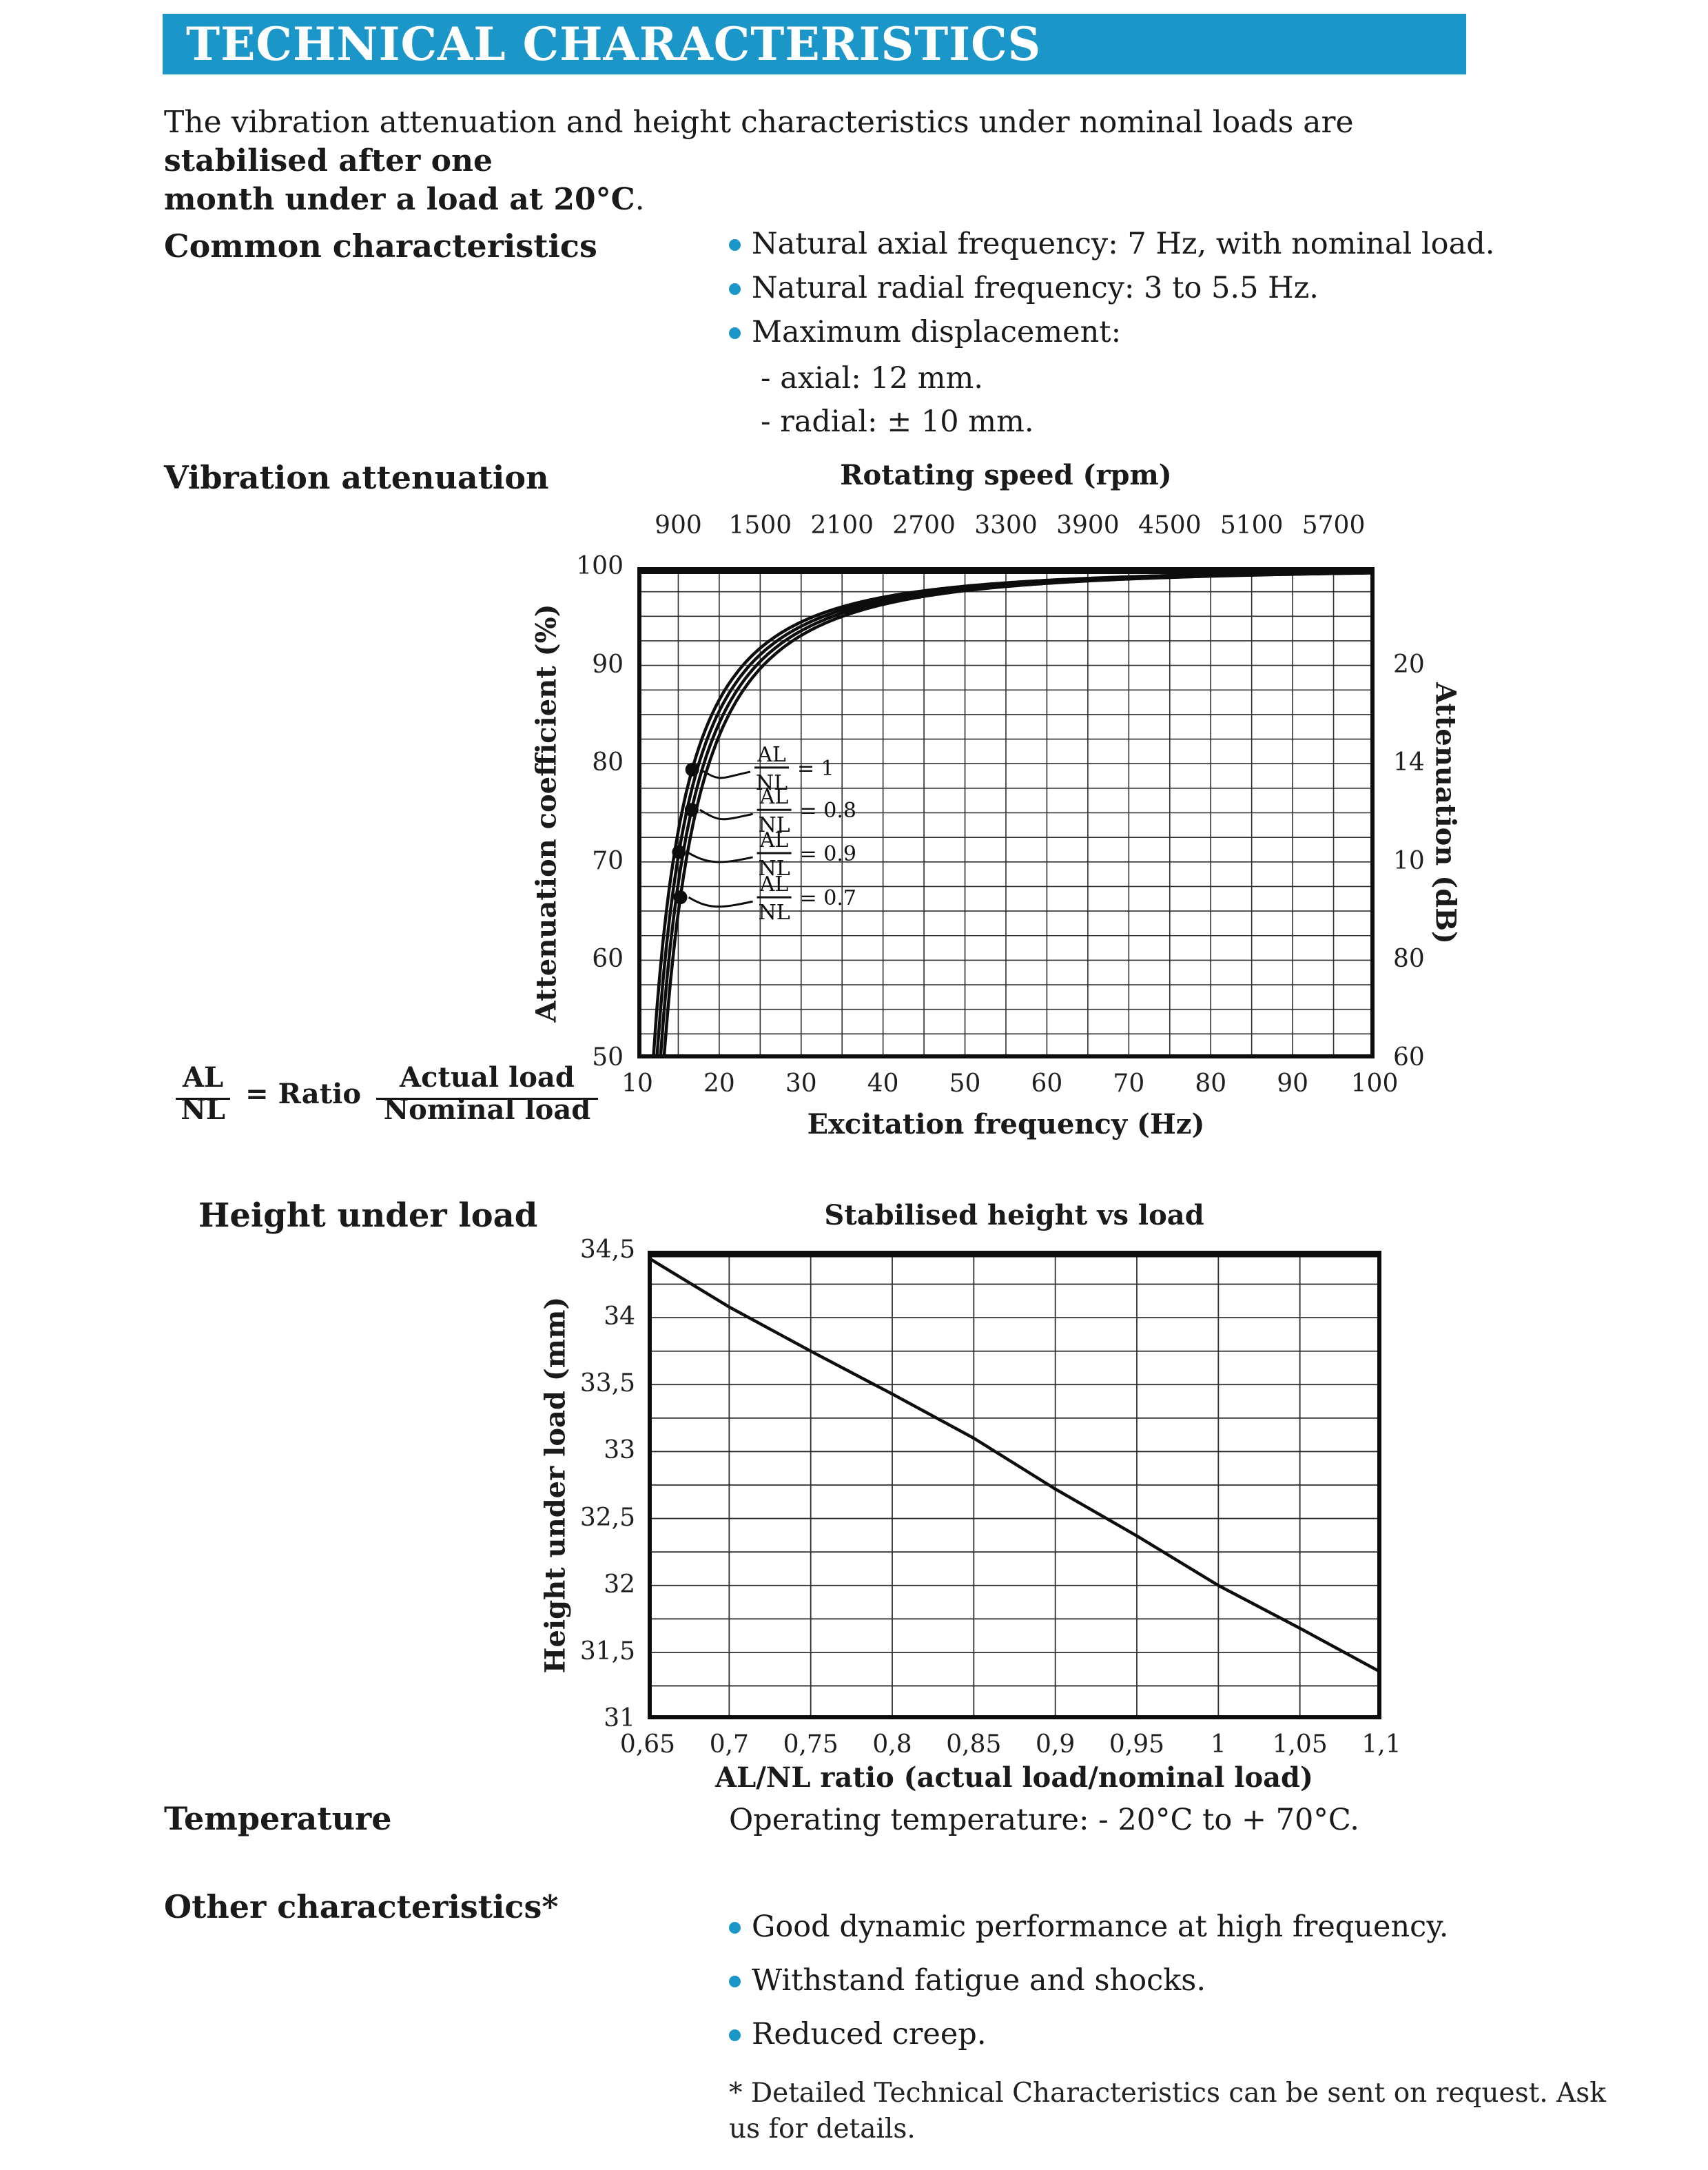 Image resolution: width=1708 pixels, height=2170 pixels. What do you see at coordinates (546, 813) in the screenshot?
I see `vibration-chart-ylabel-left: Attenuation coefficient (%)` at bounding box center [546, 813].